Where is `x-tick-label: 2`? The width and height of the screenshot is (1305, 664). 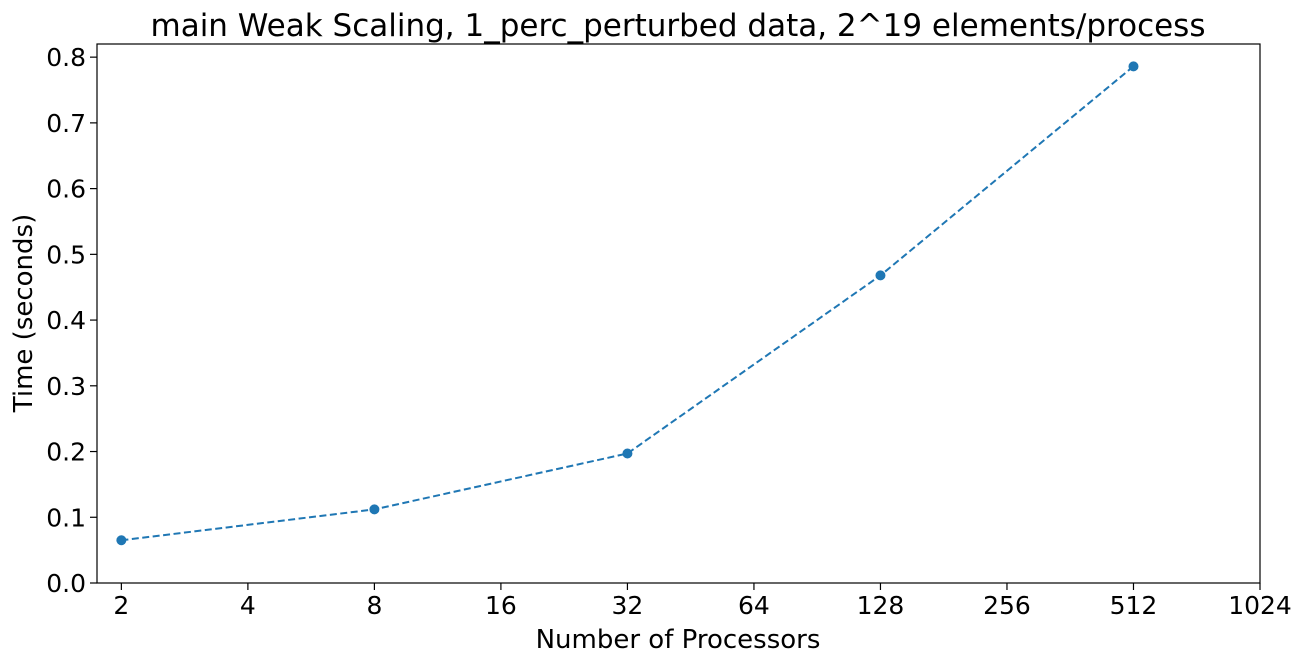 x-tick-label: 2 is located at coordinates (121, 605).